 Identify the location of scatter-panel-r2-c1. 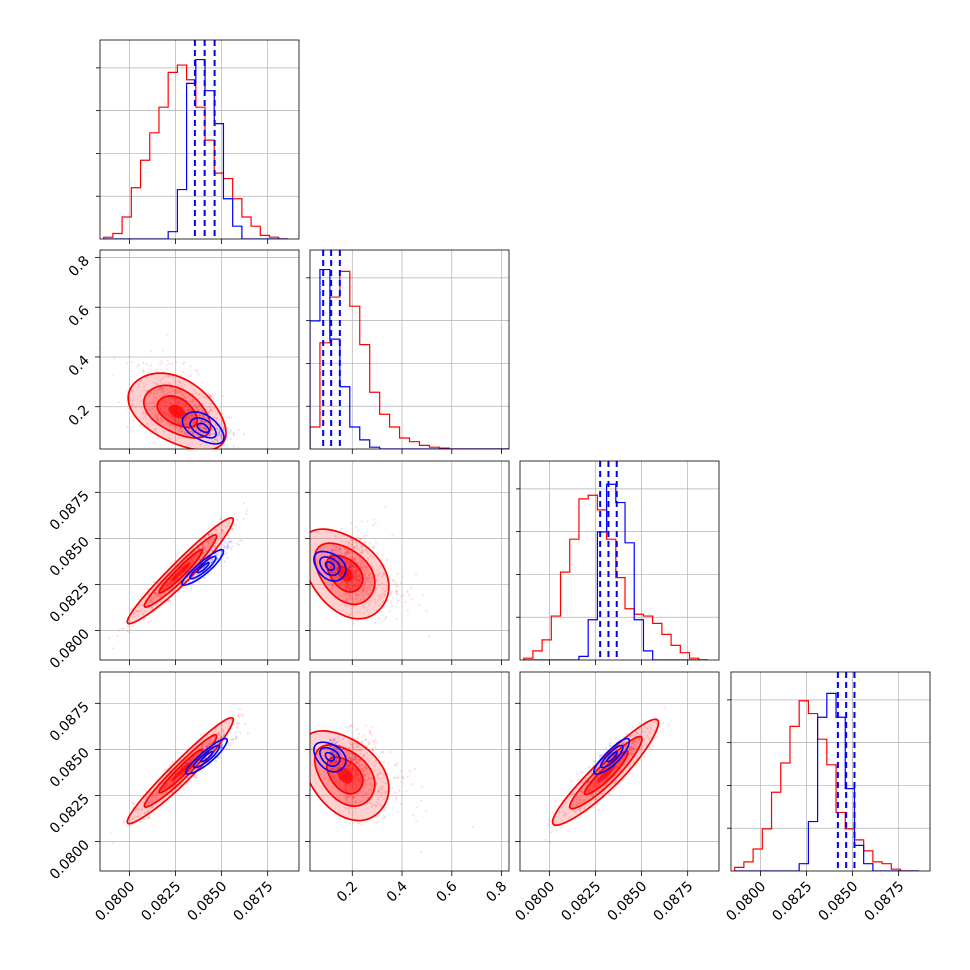
(199, 349).